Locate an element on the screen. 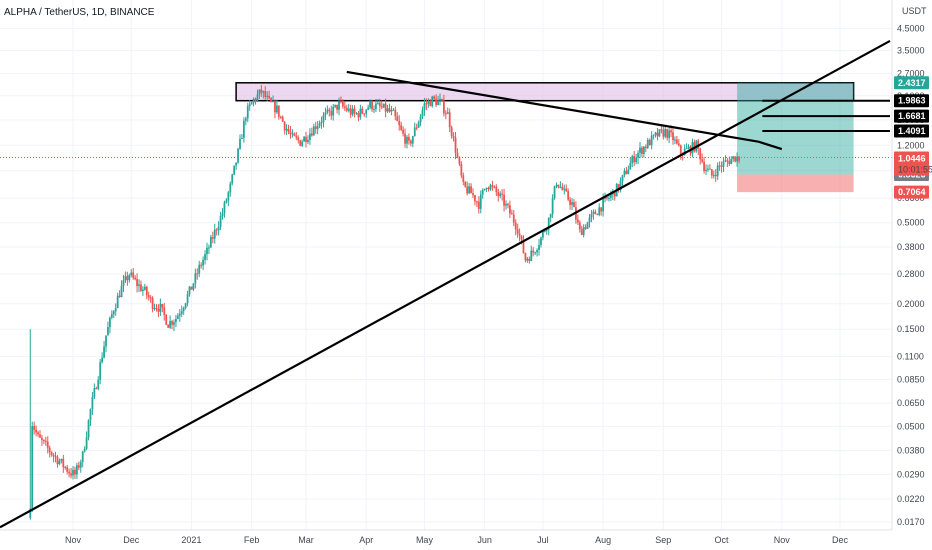  trendline-rising-support-extension is located at coordinates (836, 70).